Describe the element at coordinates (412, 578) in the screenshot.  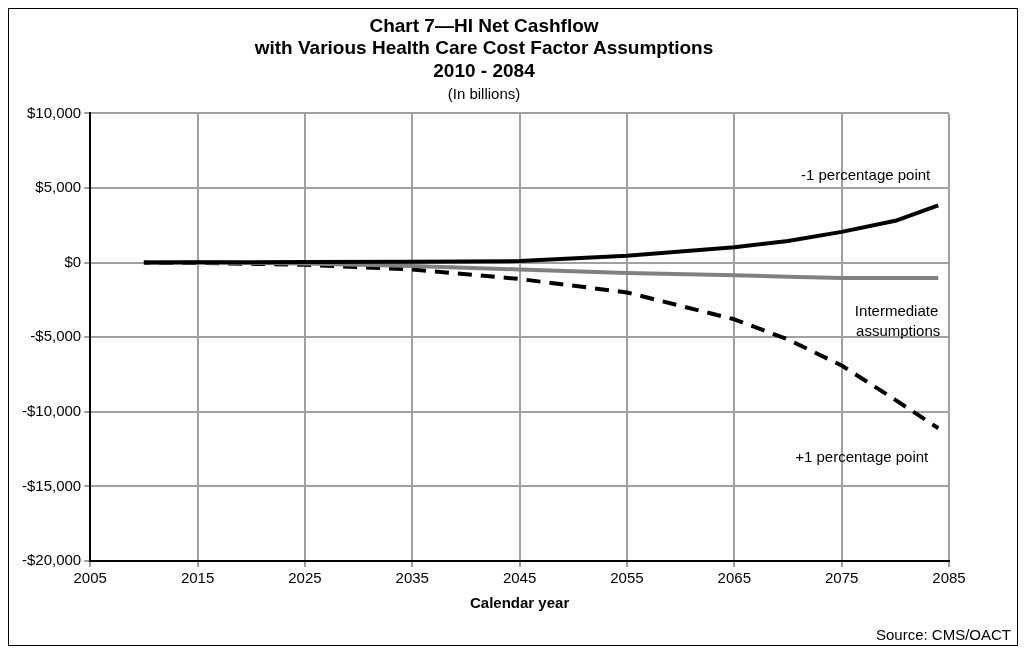
I see `x-tick-label: 2035` at that location.